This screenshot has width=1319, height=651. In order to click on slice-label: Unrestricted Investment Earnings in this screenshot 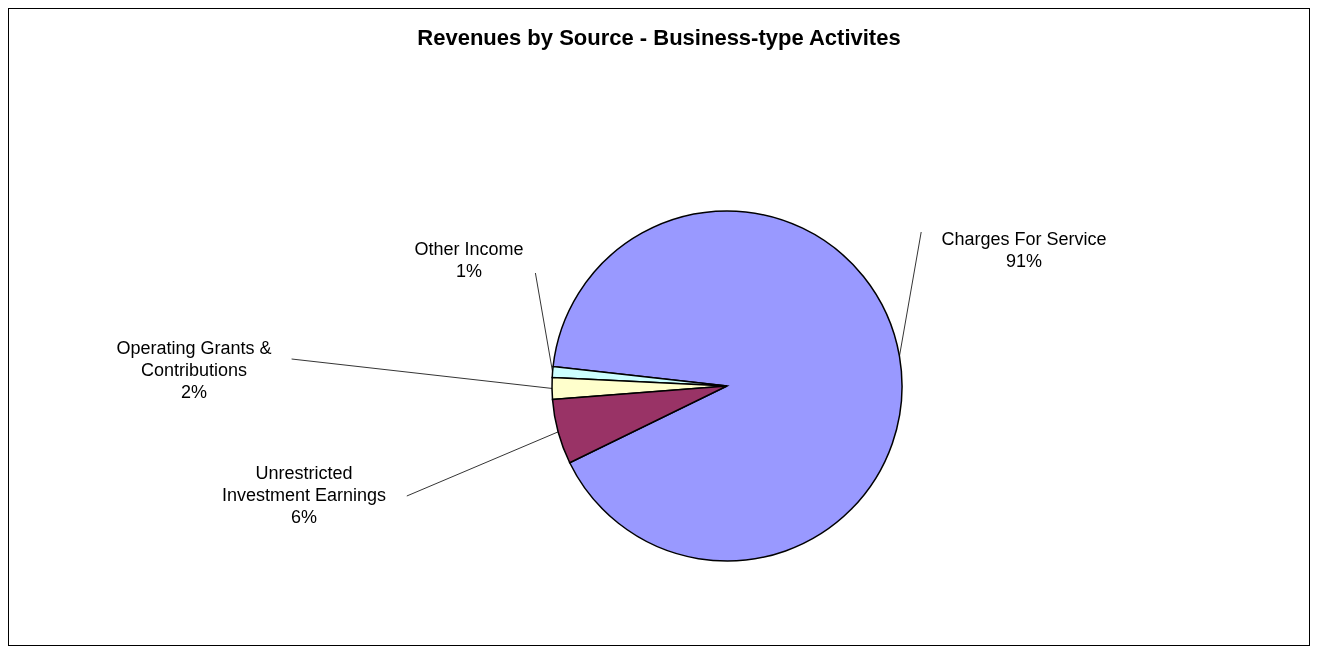, I will do `click(304, 483)`.